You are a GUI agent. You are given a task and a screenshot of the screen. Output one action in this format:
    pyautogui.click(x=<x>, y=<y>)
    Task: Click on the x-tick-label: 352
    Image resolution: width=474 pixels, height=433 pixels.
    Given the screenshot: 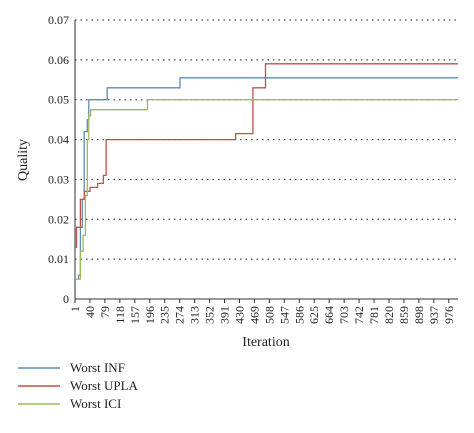 What is the action you would take?
    pyautogui.click(x=210, y=315)
    